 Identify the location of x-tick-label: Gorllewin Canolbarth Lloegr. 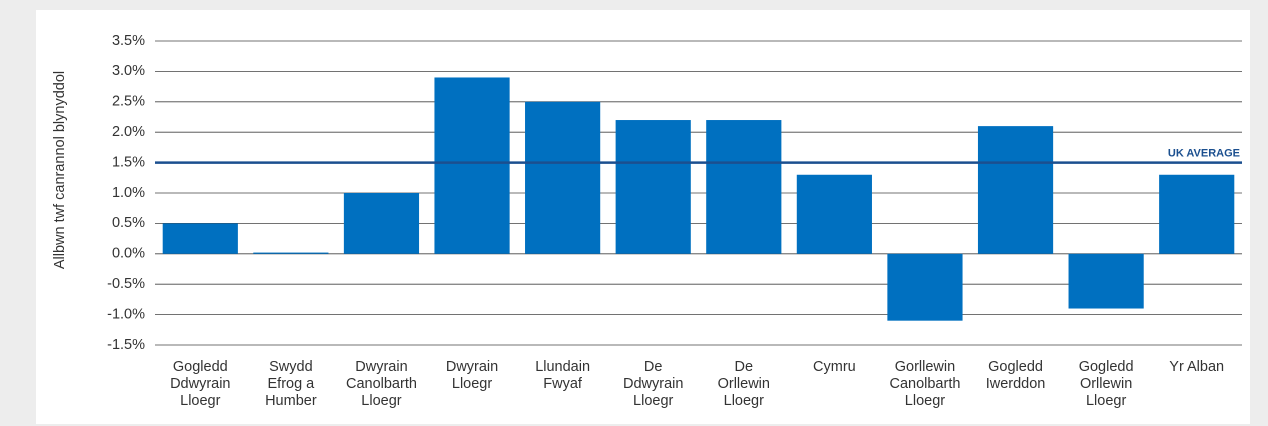
(924, 384).